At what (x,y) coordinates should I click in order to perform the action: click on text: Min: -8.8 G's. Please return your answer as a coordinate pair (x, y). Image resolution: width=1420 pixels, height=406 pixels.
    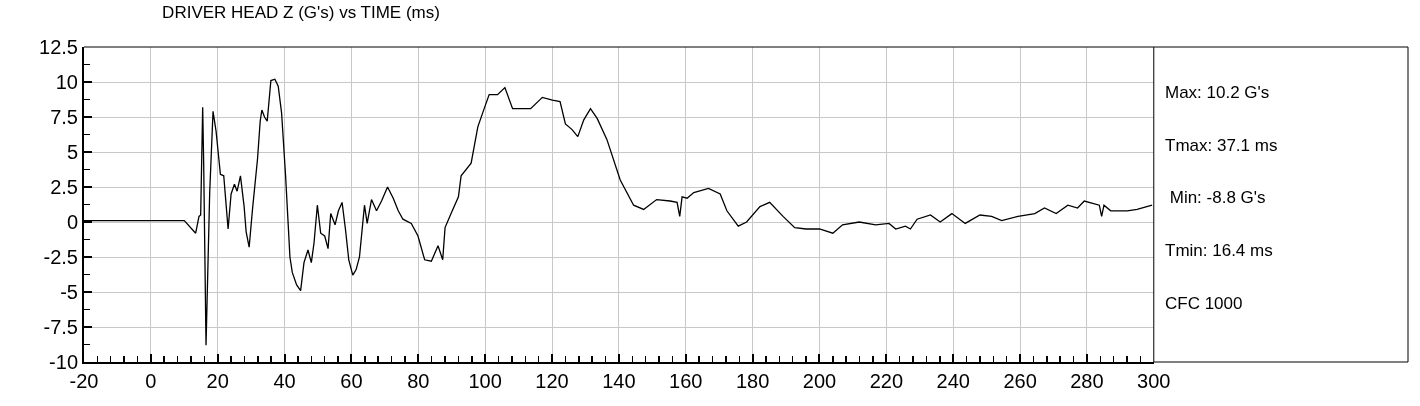
    Looking at the image, I should click on (1215, 197).